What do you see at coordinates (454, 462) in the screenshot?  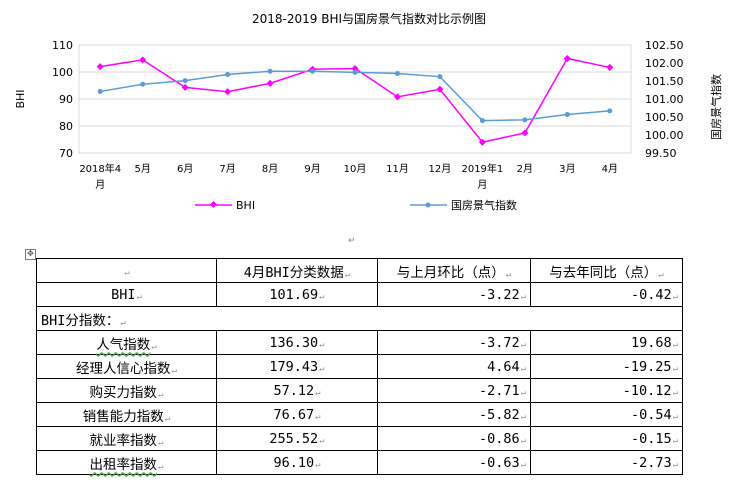 I see `row-mom: -0.63↵` at bounding box center [454, 462].